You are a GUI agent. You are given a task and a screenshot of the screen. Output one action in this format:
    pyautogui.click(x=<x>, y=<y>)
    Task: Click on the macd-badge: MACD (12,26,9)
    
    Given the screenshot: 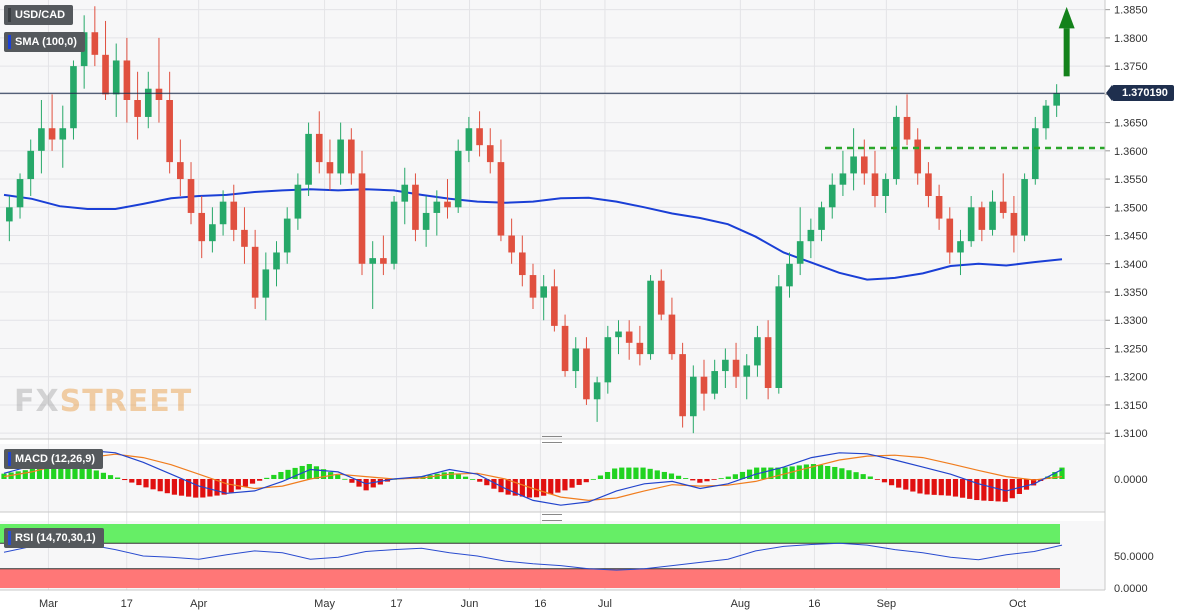 What is the action you would take?
    pyautogui.click(x=54, y=459)
    